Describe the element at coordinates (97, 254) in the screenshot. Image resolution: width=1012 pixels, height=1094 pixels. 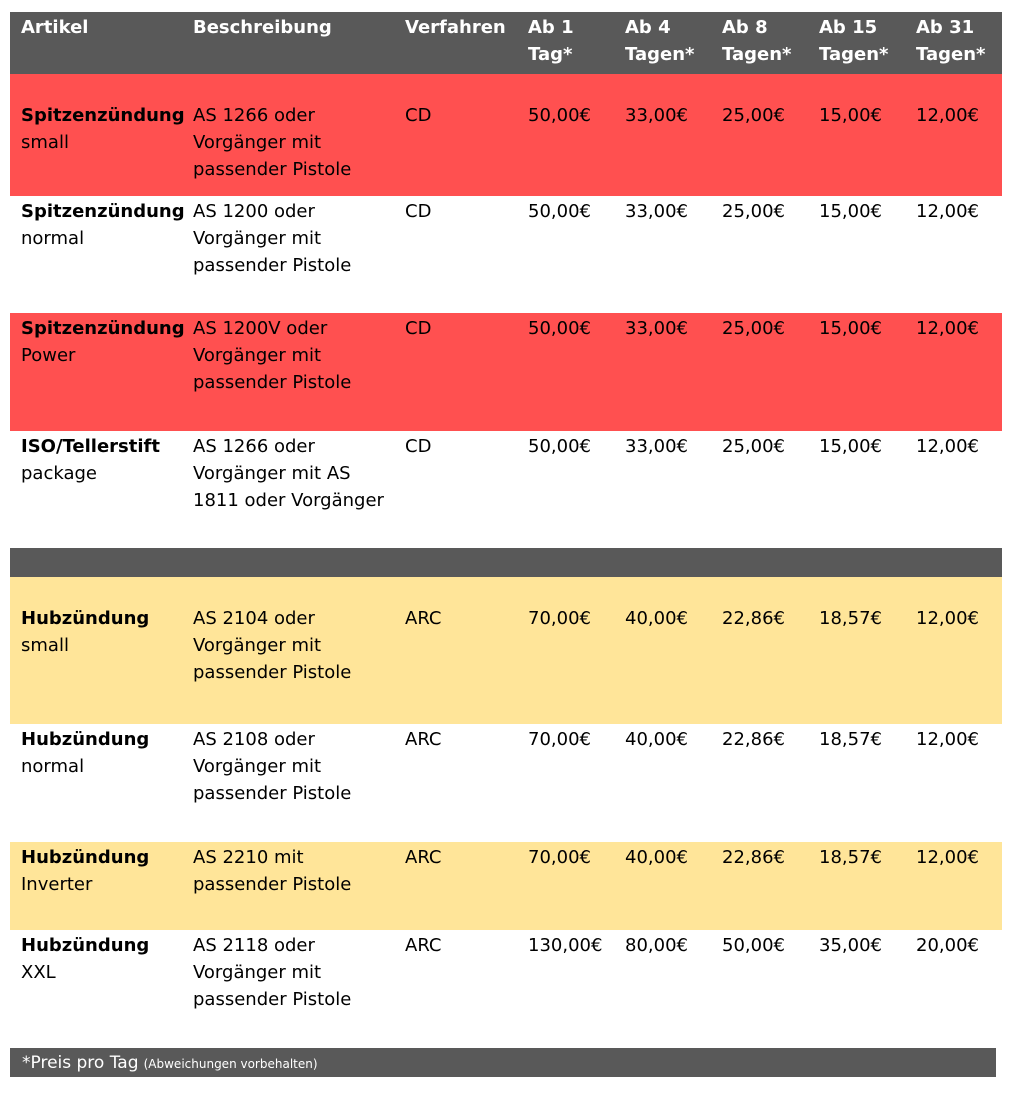
I see `article-cell: Spitzenzündung normal` at that location.